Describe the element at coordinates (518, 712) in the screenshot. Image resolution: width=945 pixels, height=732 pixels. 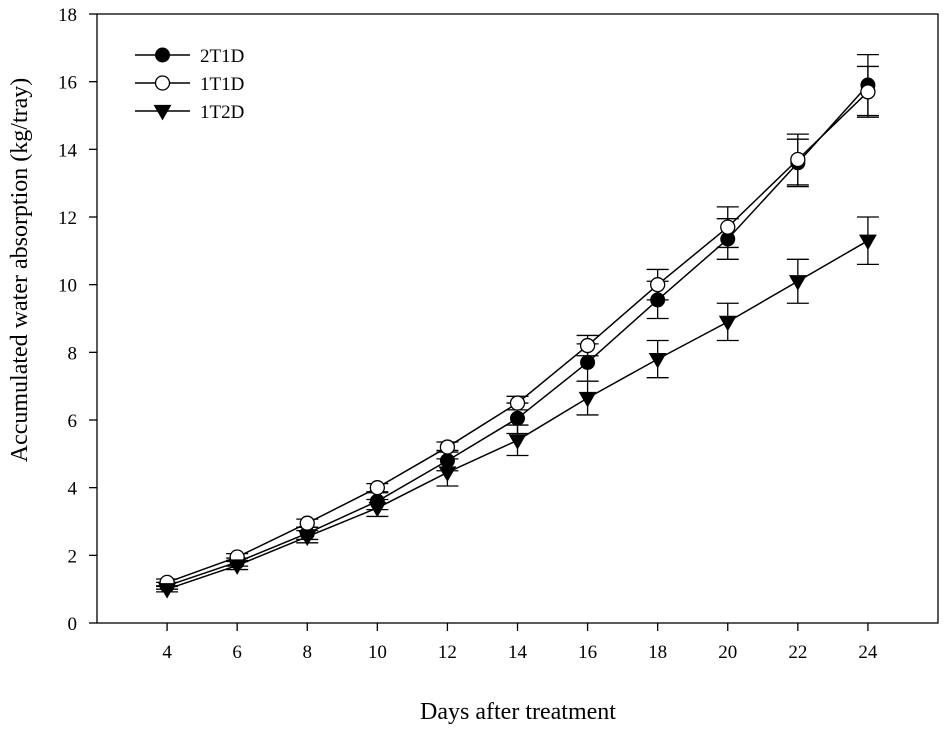
I see `x-axis-title: Days after treatment` at that location.